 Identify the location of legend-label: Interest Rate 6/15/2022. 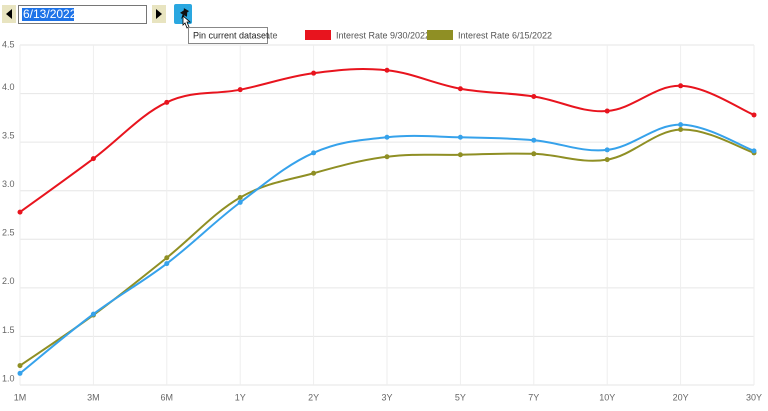
(505, 35).